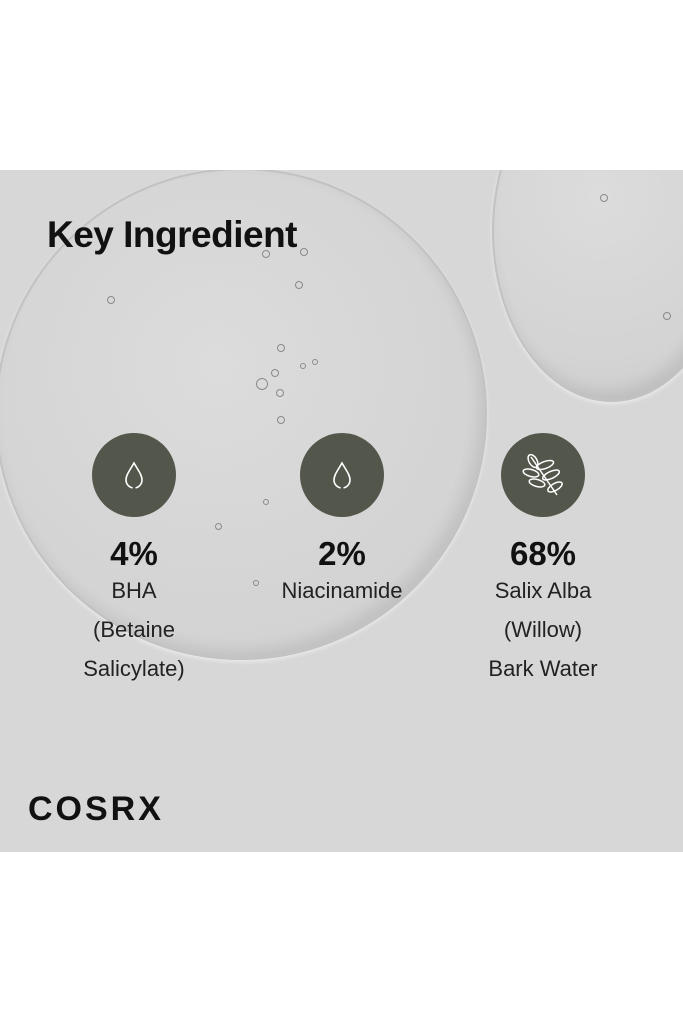  What do you see at coordinates (543, 629) in the screenshot?
I see `ingredient-name: Salix Alba (Willow) Bark Water` at bounding box center [543, 629].